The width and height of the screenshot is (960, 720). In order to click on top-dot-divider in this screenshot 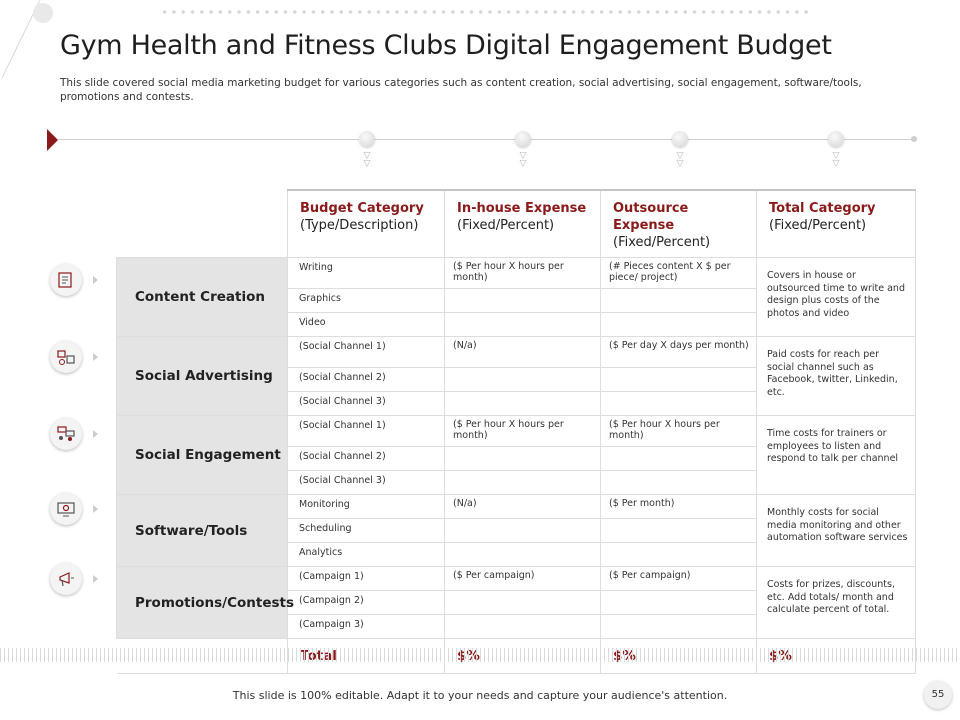, I will do `click(485, 12)`.